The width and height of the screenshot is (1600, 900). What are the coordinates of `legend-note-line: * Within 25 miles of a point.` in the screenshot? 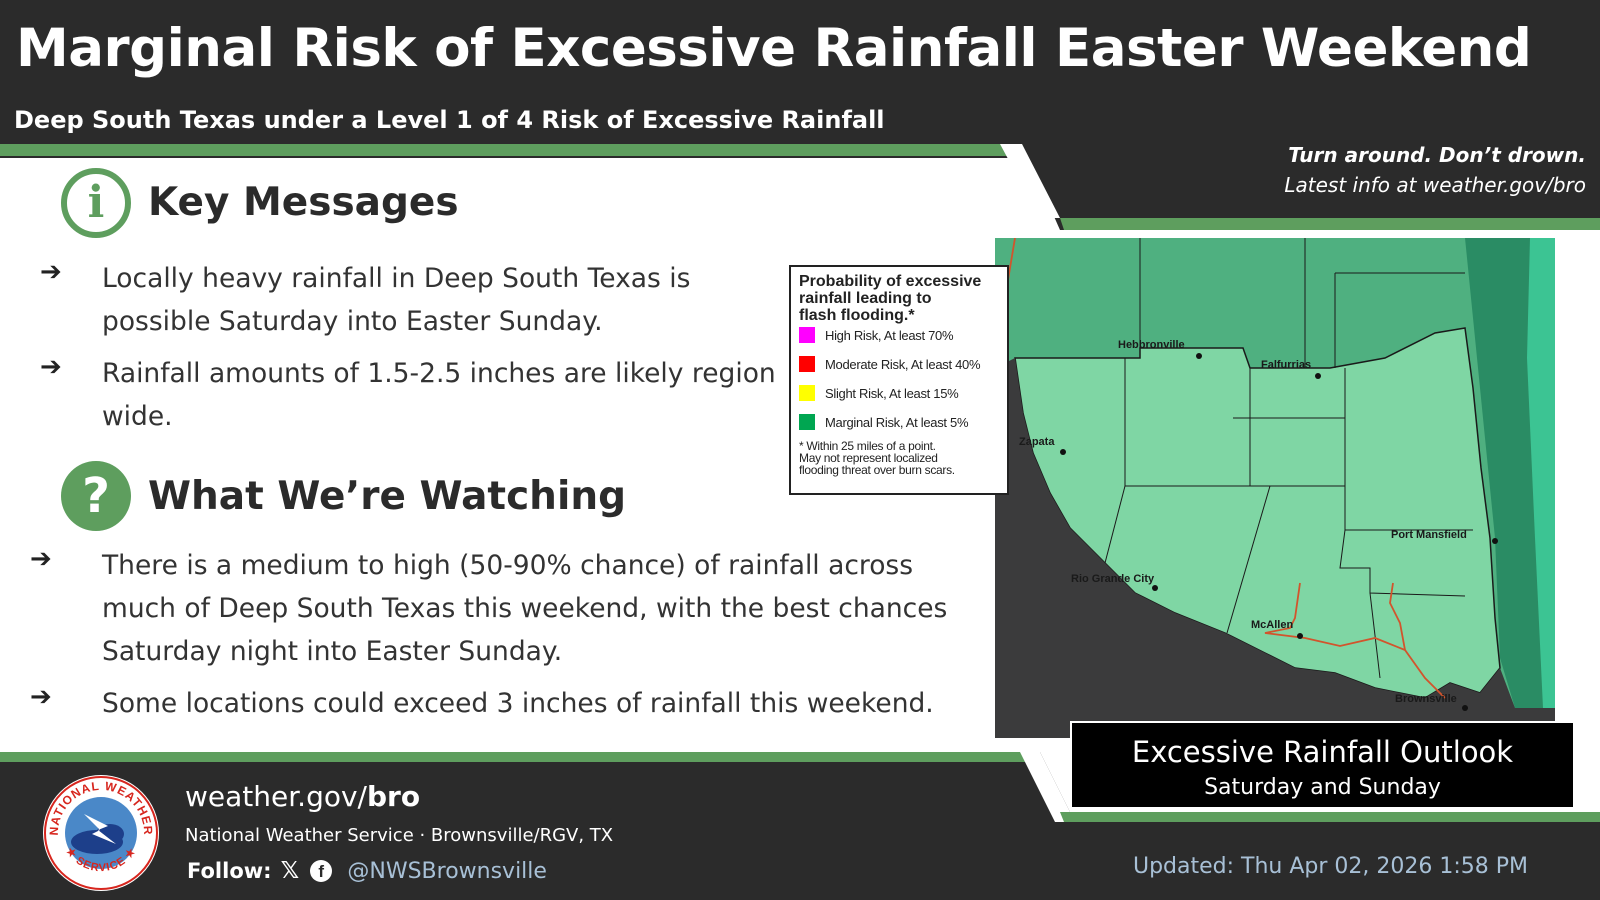 It's located at (867, 446).